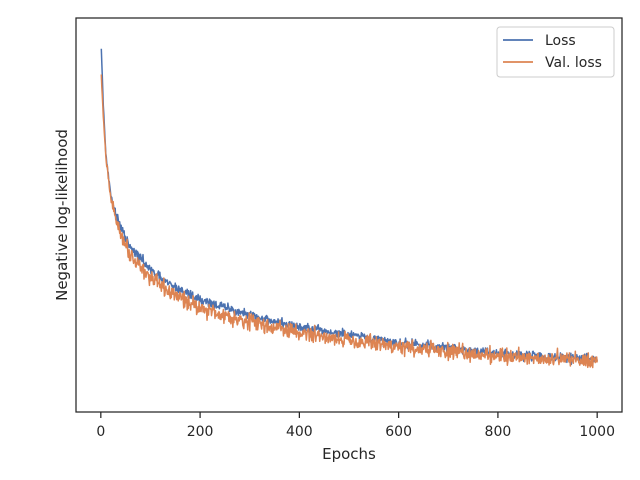 The image size is (640, 480). What do you see at coordinates (555, 52) in the screenshot?
I see `legend: Loss Val. loss` at bounding box center [555, 52].